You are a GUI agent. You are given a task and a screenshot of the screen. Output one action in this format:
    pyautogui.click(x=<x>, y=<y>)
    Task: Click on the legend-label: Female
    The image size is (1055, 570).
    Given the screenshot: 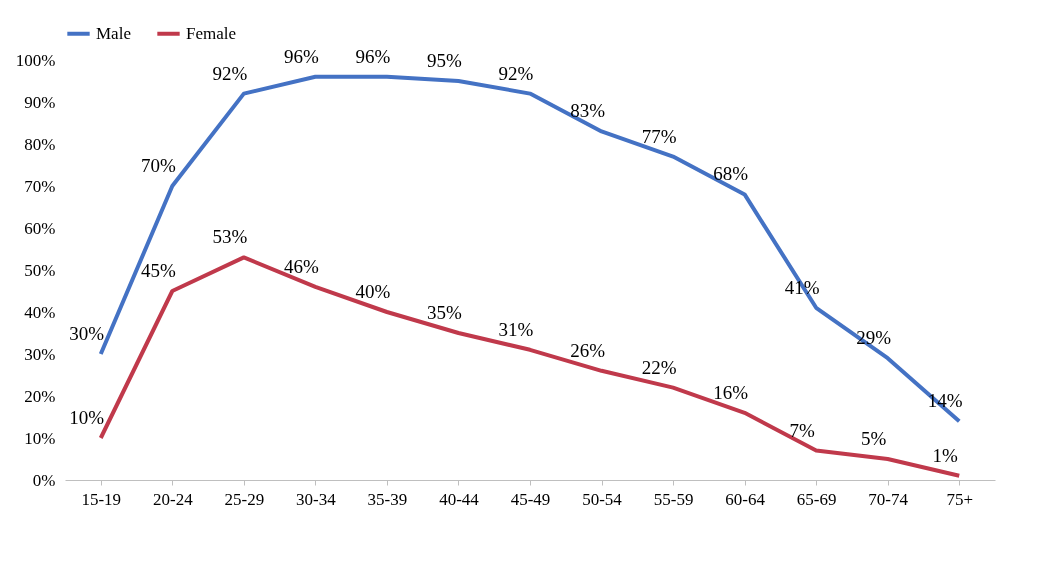 What is the action you would take?
    pyautogui.click(x=211, y=33)
    